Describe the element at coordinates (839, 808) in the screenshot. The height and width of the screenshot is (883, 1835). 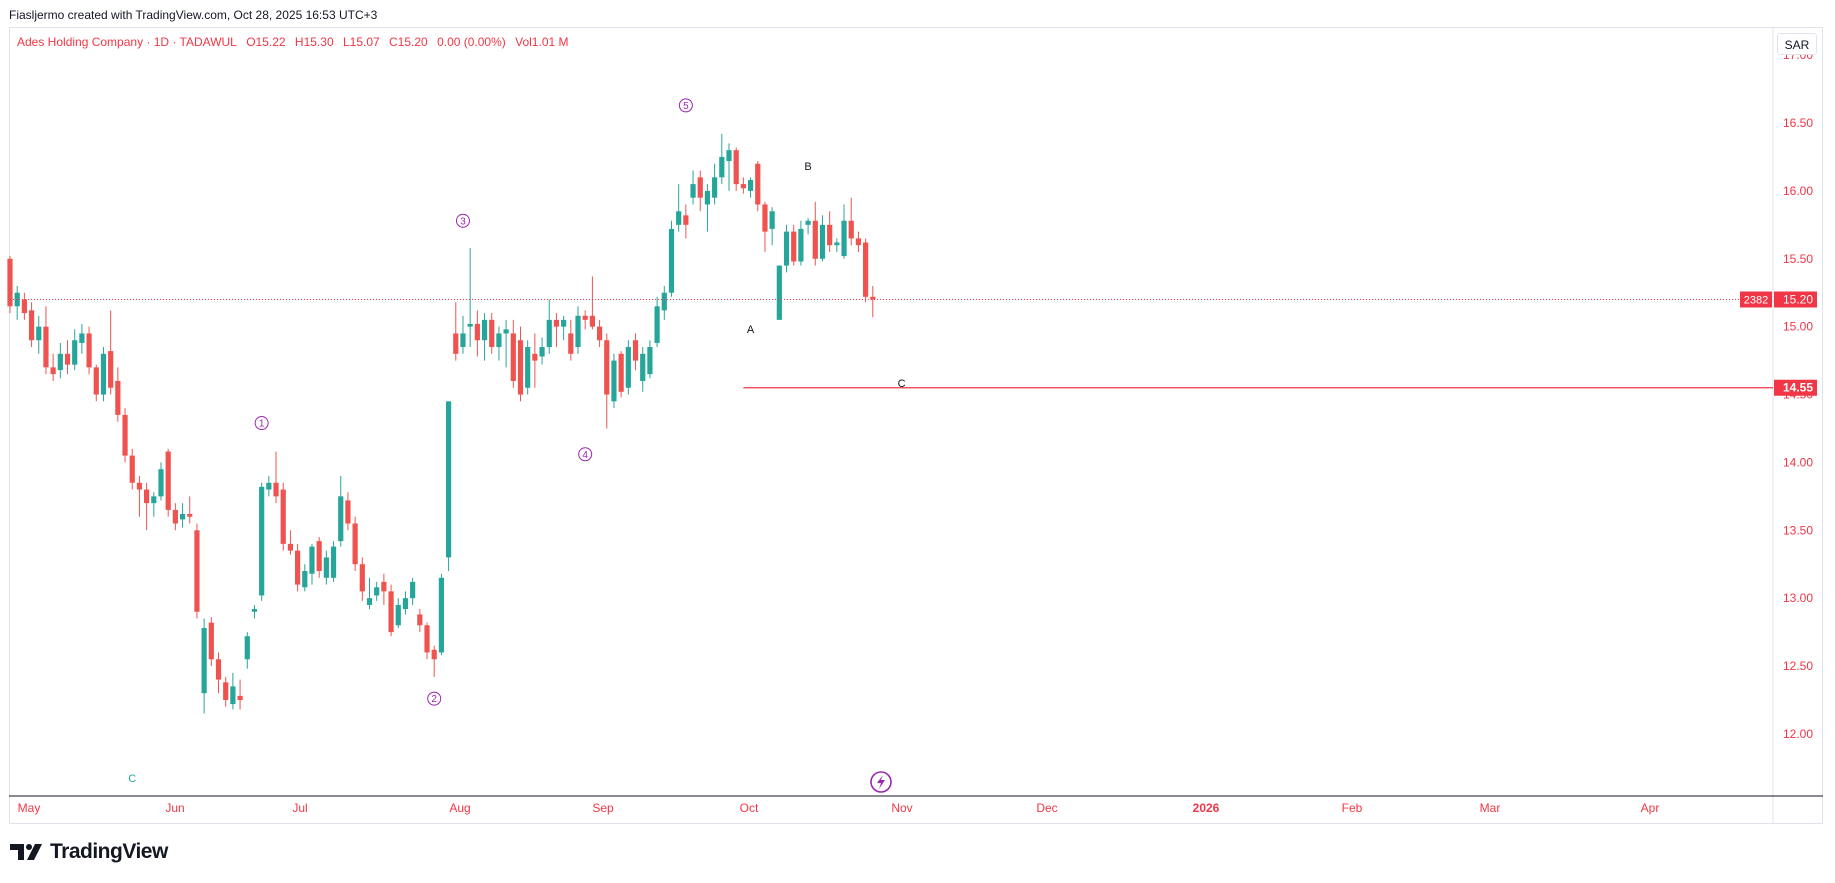
I see `time-axis: May Jun Jul Aug Sep Oct Nov Dec 2026 Feb Mar Apr` at that location.